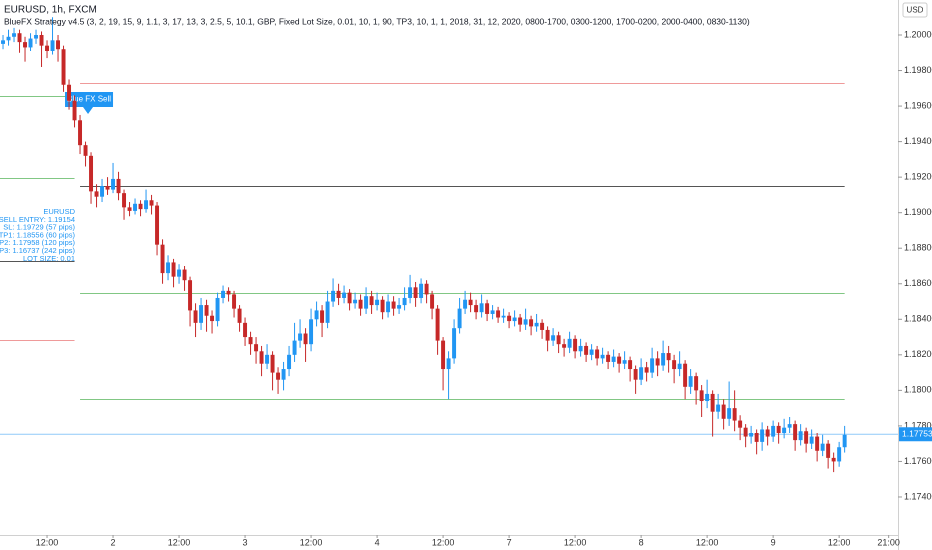  What do you see at coordinates (509, 542) in the screenshot?
I see `x-tick-label: 7` at bounding box center [509, 542].